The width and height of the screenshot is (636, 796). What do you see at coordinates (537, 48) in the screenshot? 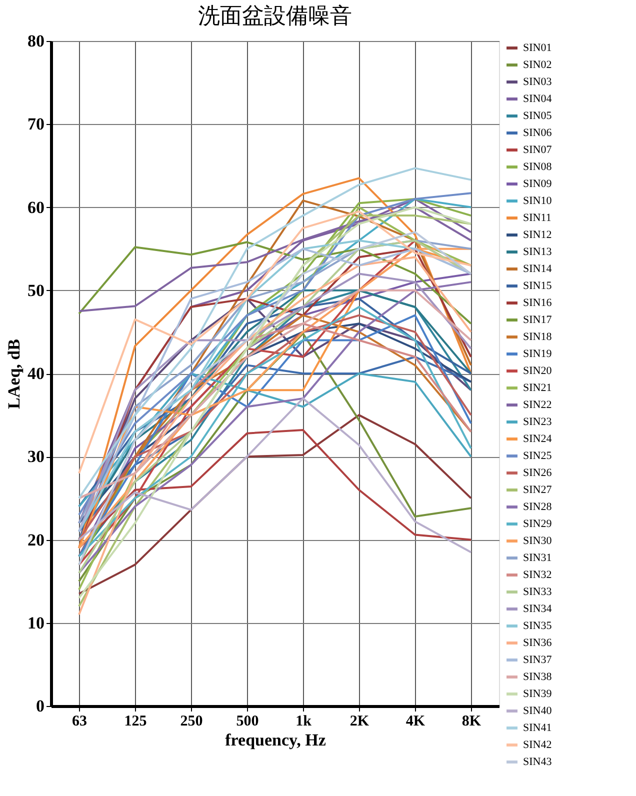
I see `legend-label: SIN01` at bounding box center [537, 48].